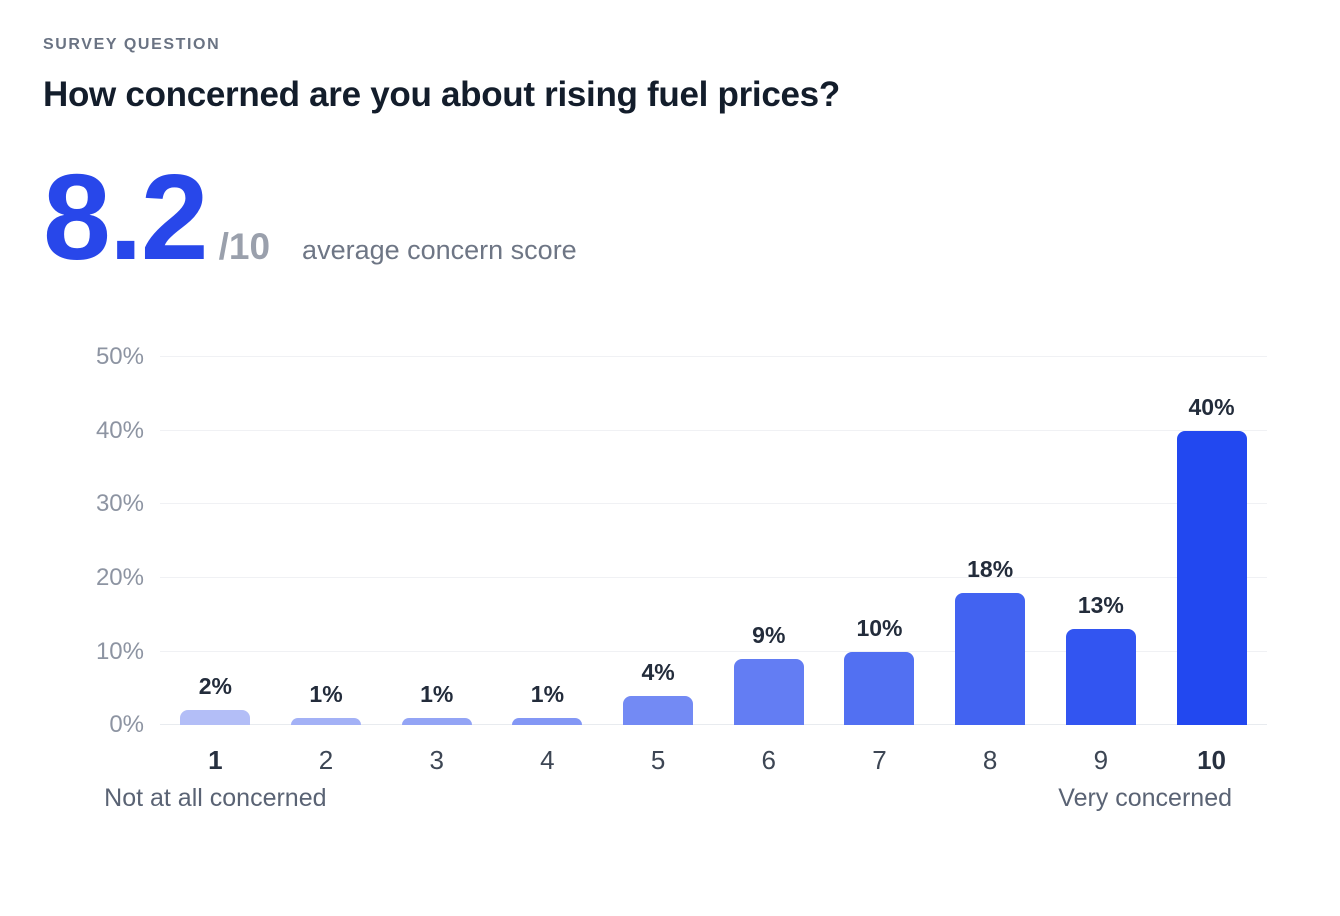 The image size is (1340, 916). What do you see at coordinates (119, 577) in the screenshot?
I see `y-tick-label: 20%` at bounding box center [119, 577].